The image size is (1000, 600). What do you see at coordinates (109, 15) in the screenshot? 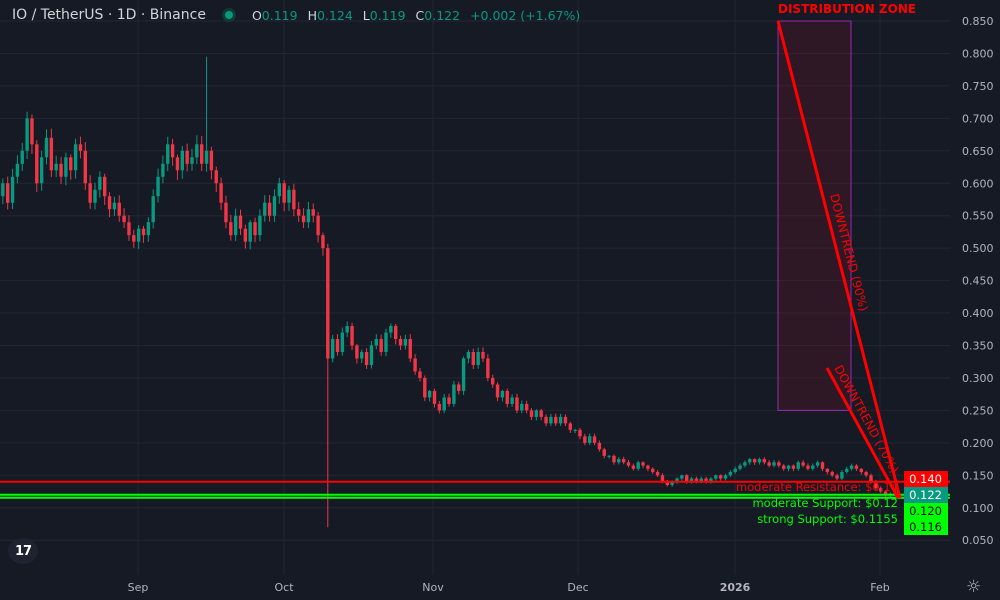
I see `symbol-title: IO / TetherUS · 1D · Binance` at bounding box center [109, 15].